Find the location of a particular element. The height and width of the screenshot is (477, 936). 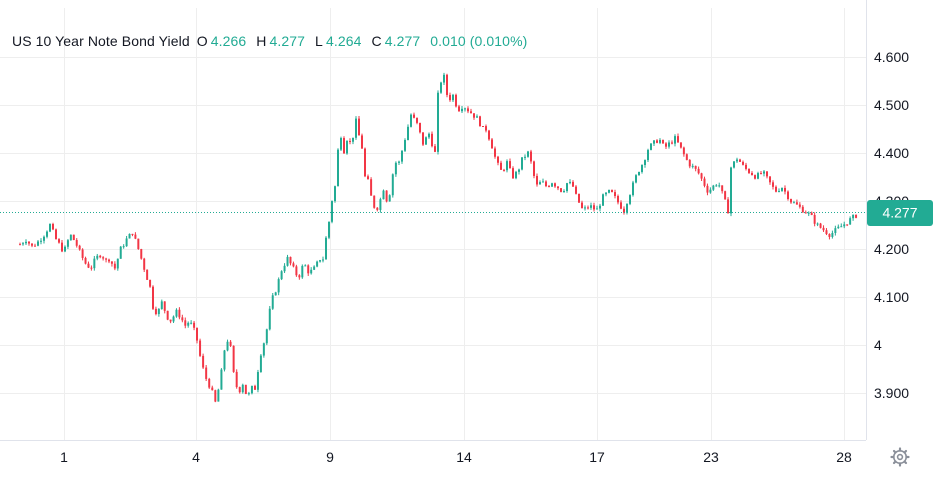

x-tick-label: 14 is located at coordinates (464, 457).